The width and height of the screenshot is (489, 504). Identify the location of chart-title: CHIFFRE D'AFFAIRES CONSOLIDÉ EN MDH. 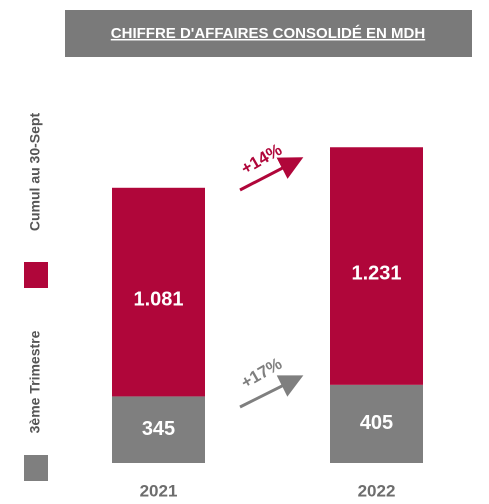
(268, 33).